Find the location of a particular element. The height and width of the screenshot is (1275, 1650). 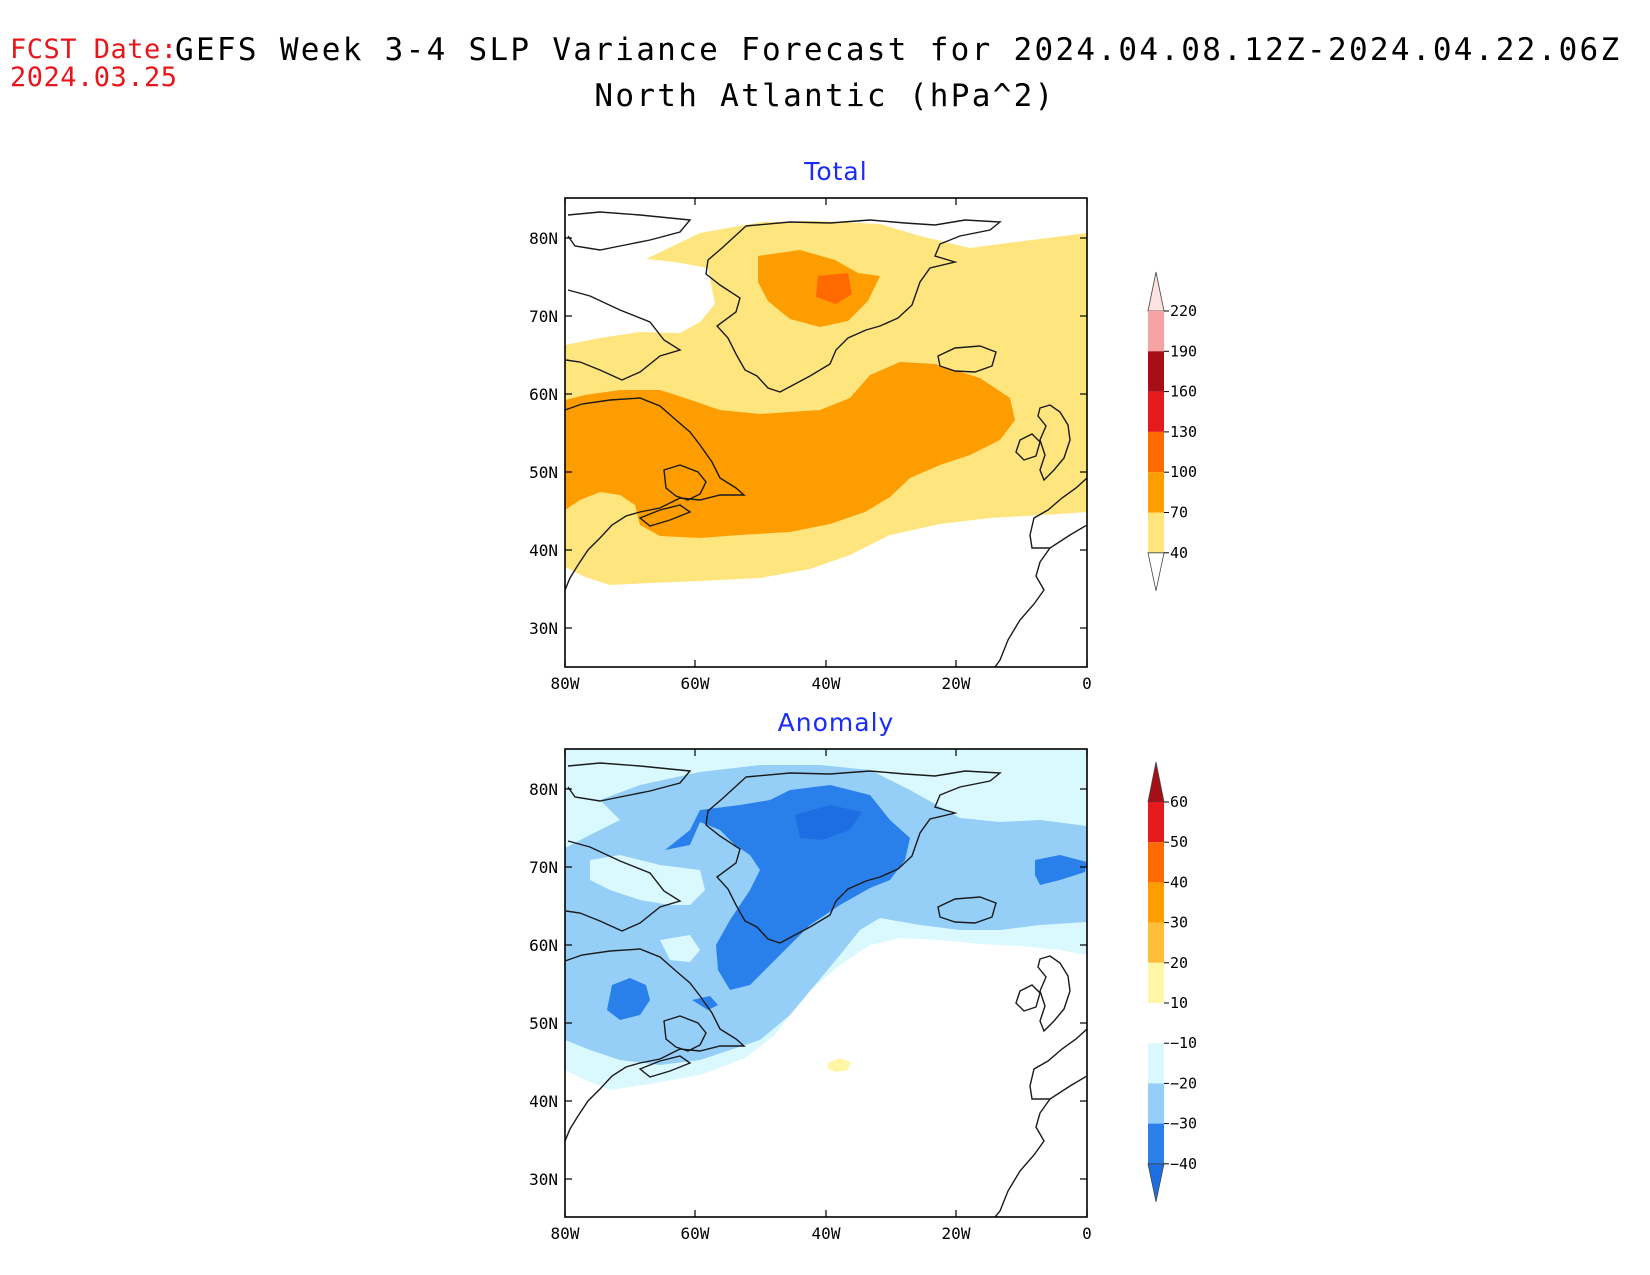

lat-label: 50N is located at coordinates (543, 472).